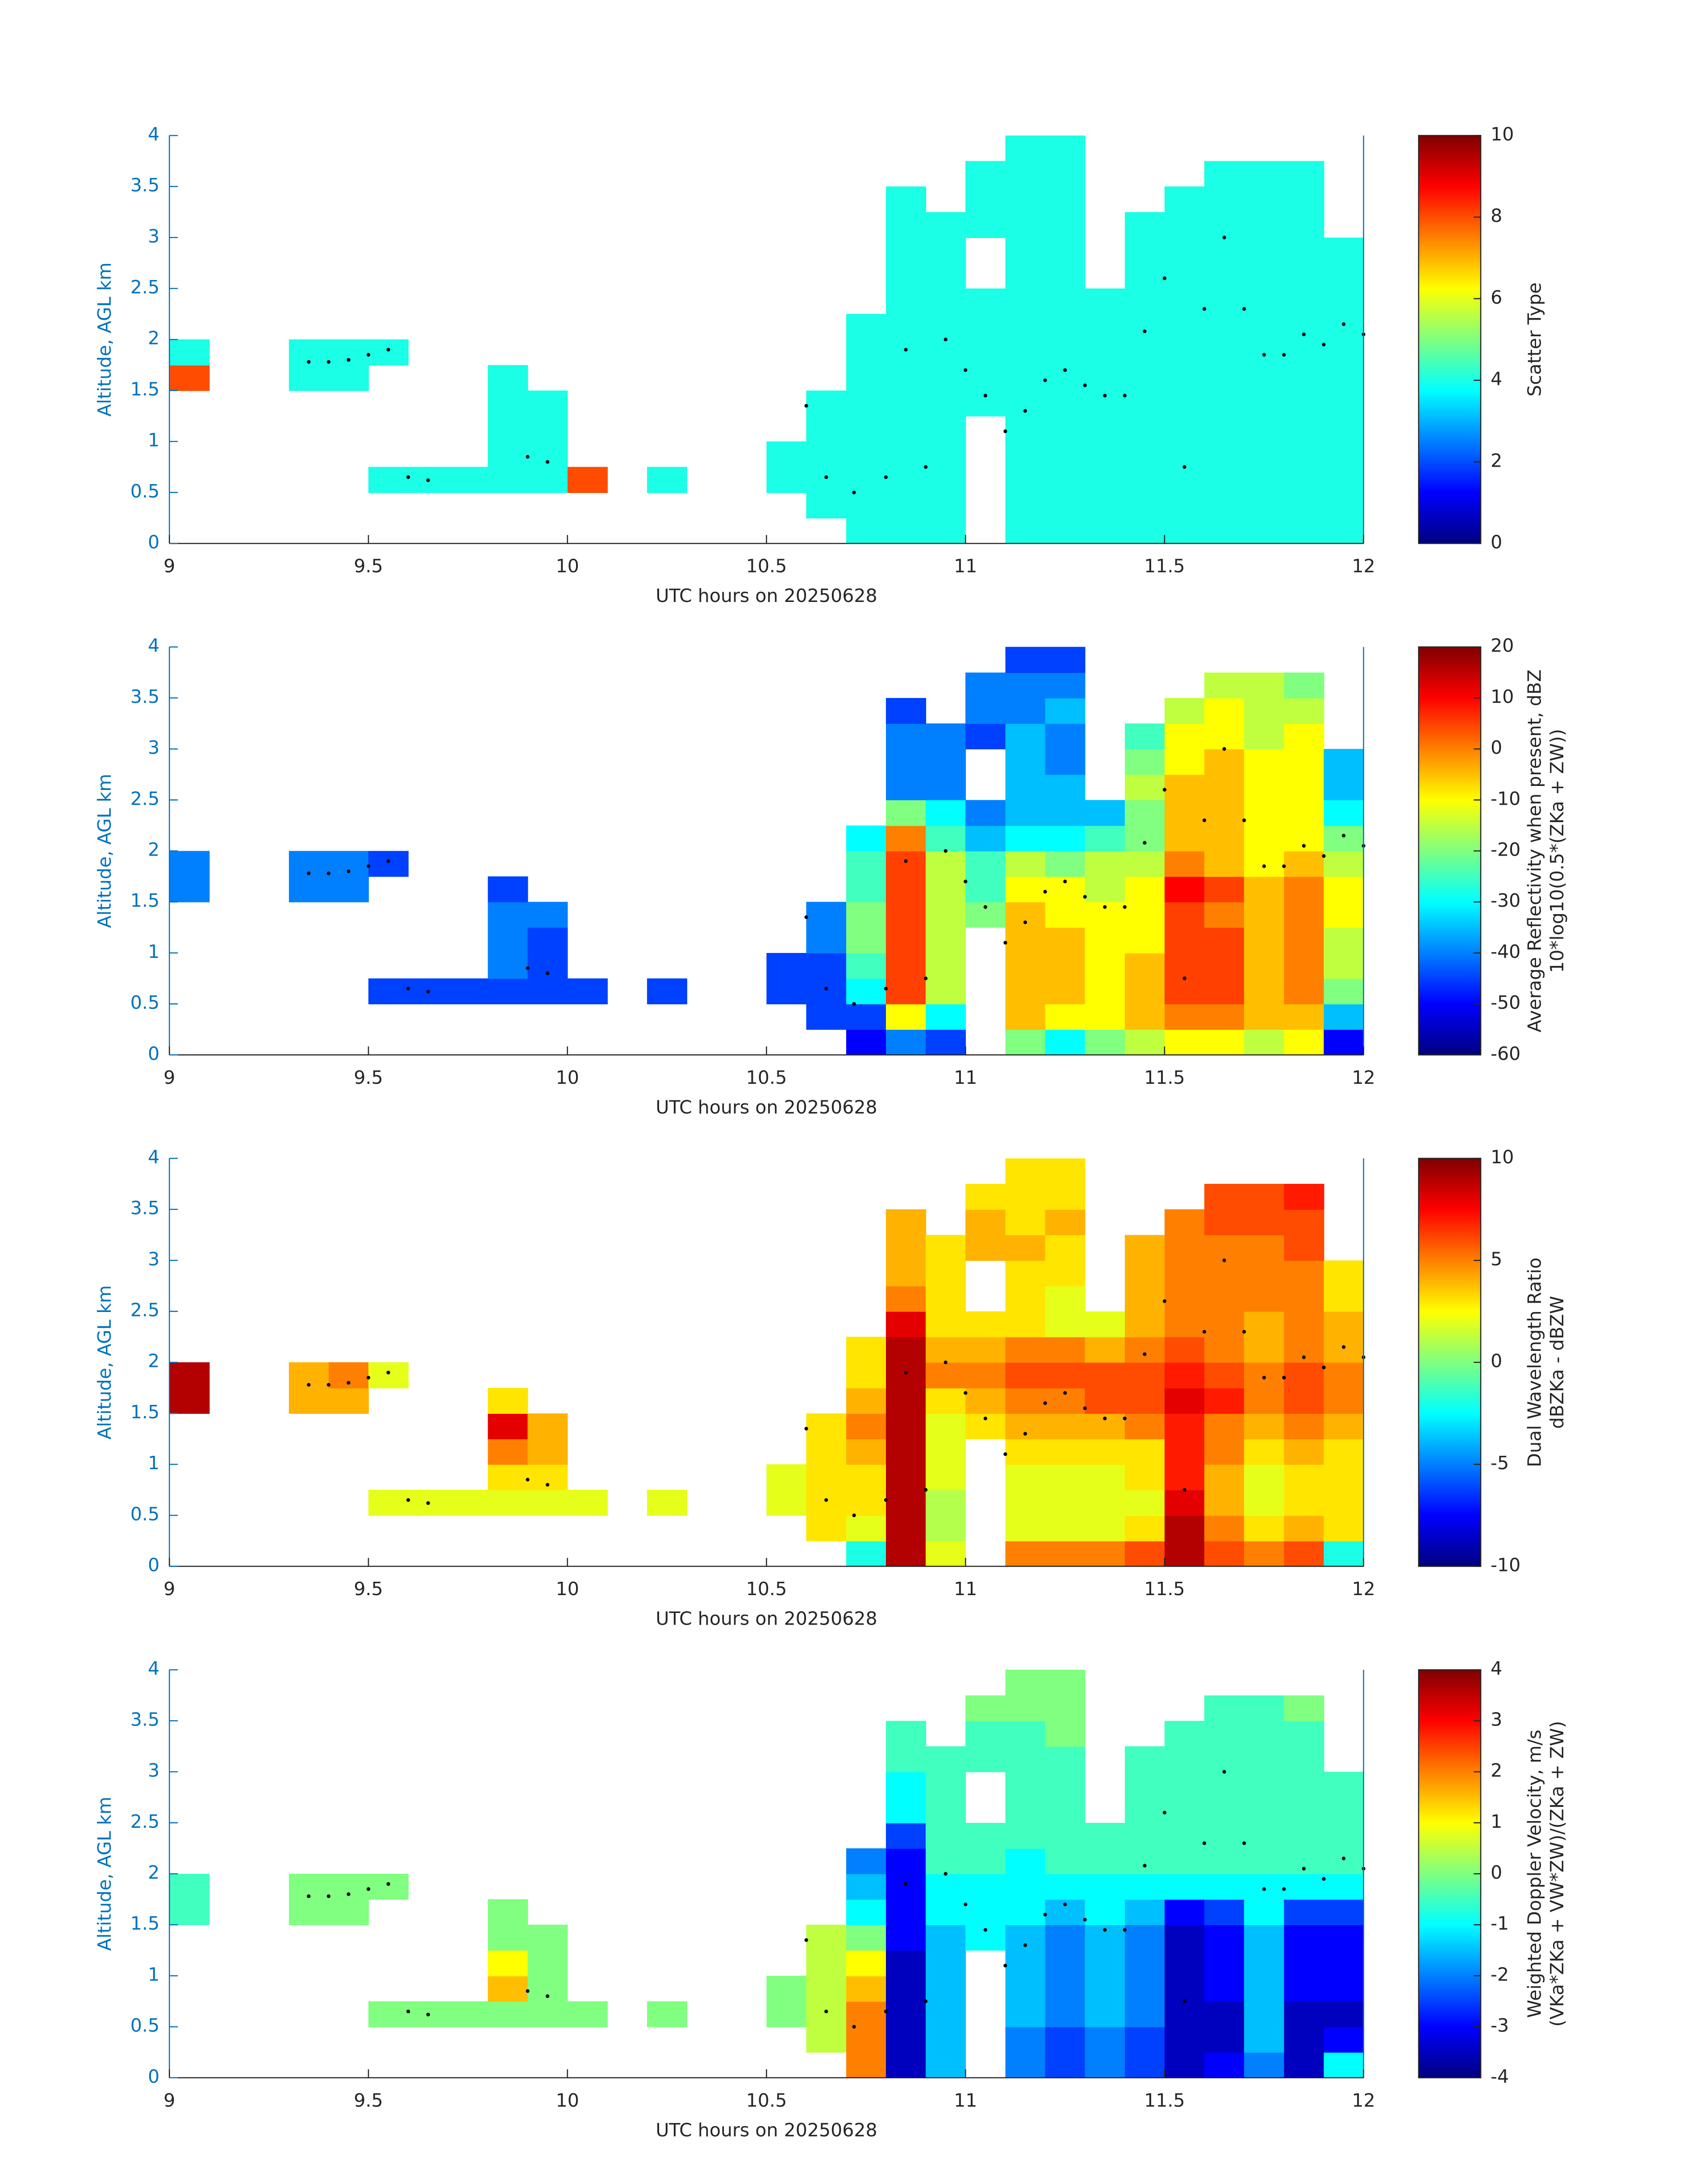  What do you see at coordinates (1505, 951) in the screenshot?
I see `colorbar-tick-label: -40` at bounding box center [1505, 951].